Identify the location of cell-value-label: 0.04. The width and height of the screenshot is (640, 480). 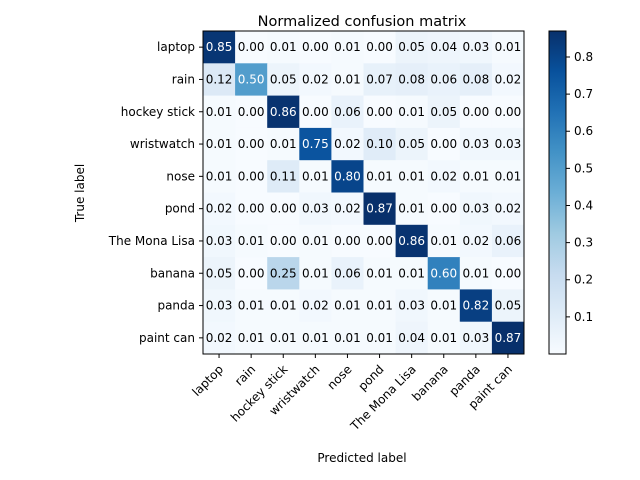
(411, 338).